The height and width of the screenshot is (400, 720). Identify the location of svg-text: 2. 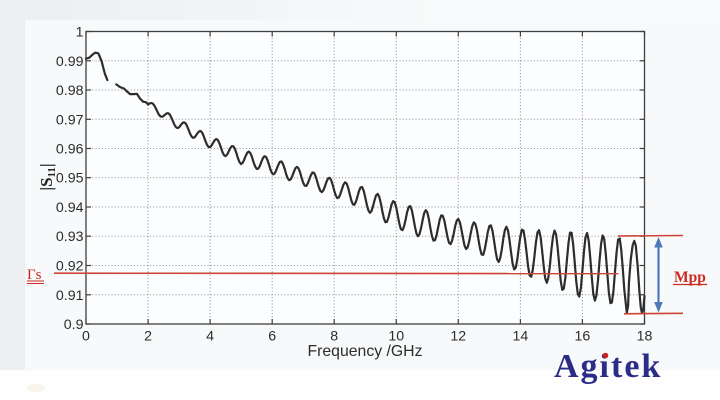
(148, 337).